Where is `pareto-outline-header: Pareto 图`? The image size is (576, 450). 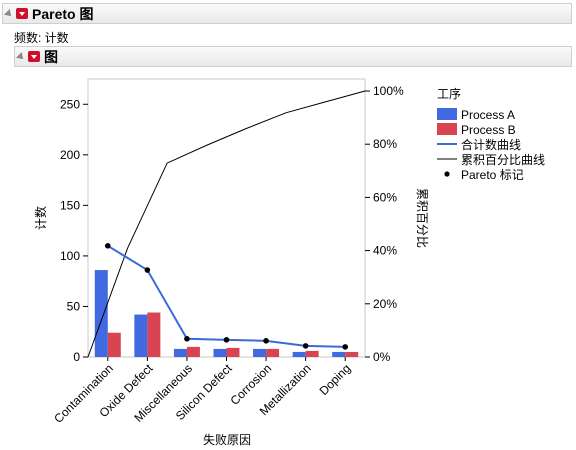
pareto-outline-header: Pareto 图 is located at coordinates (287, 13).